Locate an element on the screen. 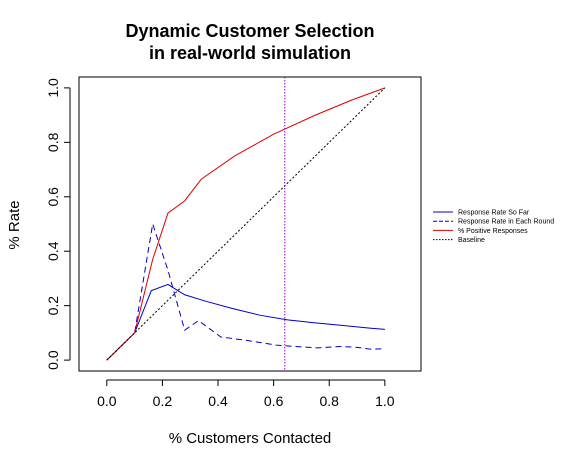 The image size is (577, 469). y-tick-label: 0.2 is located at coordinates (53, 306).